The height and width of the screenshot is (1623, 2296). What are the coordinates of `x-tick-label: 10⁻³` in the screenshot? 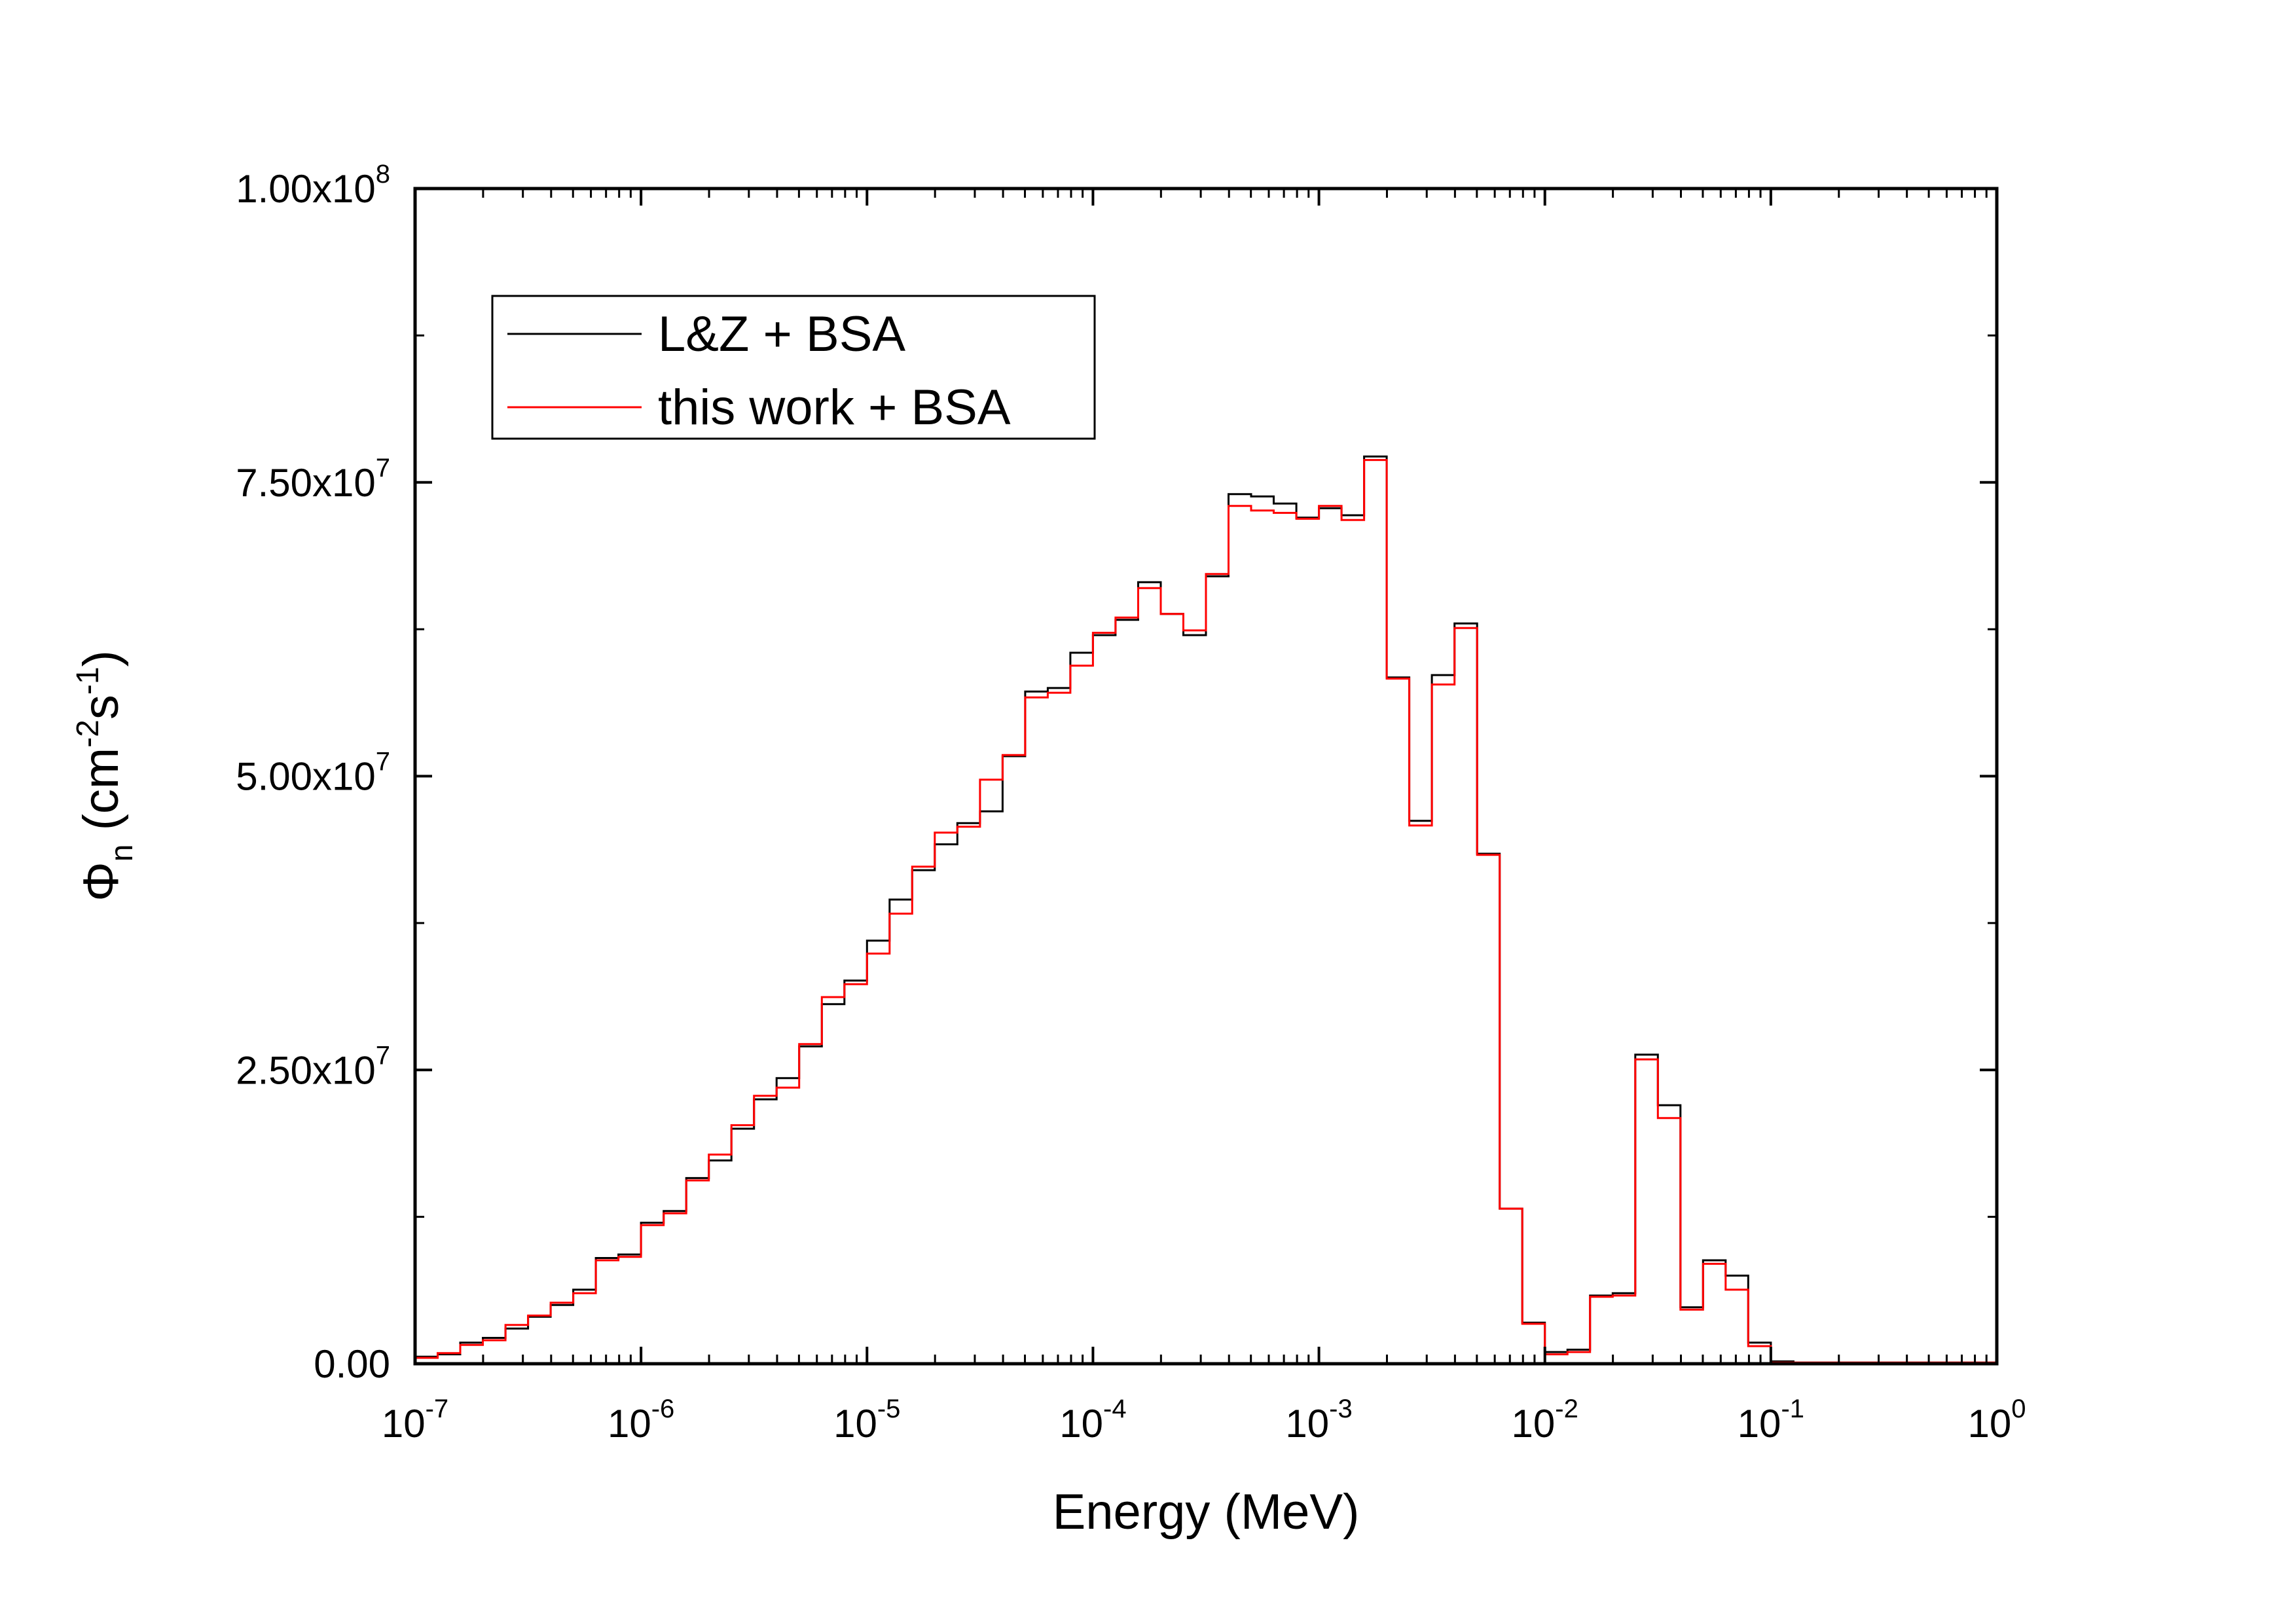 It's located at (1318, 1420).